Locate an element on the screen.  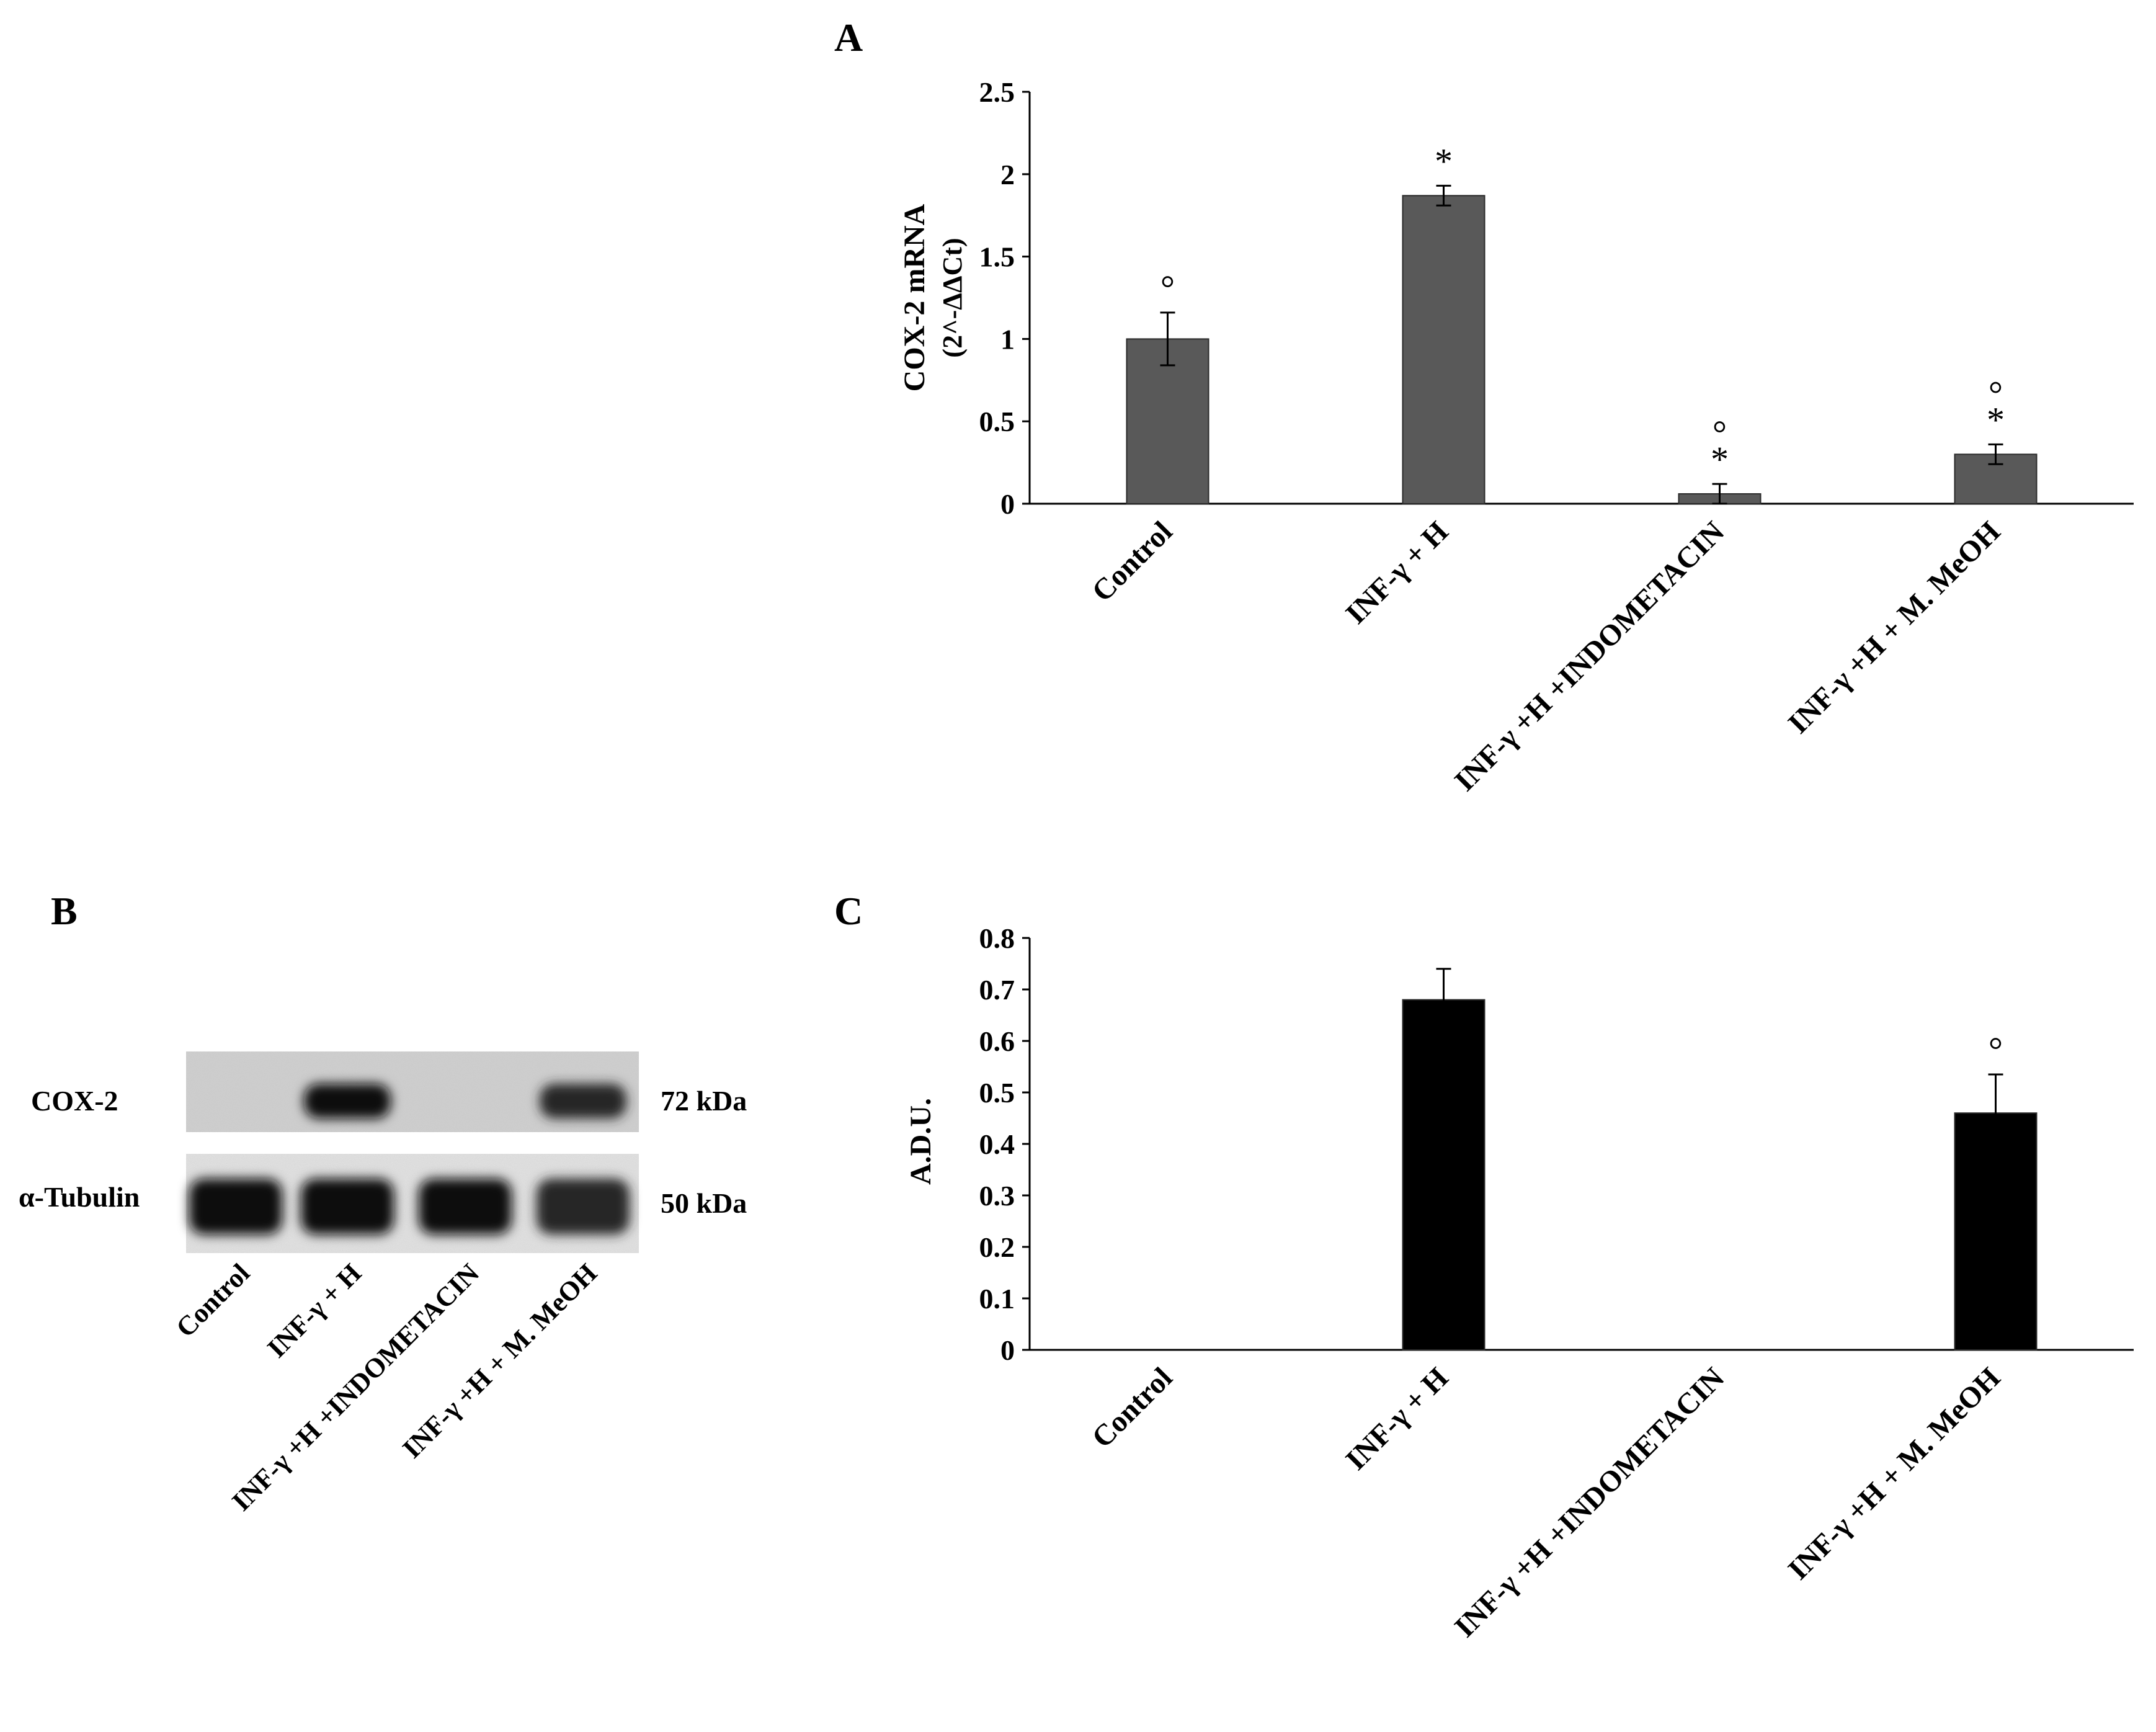
chart-a-y-tick-label: 1 is located at coordinates (1007, 339).